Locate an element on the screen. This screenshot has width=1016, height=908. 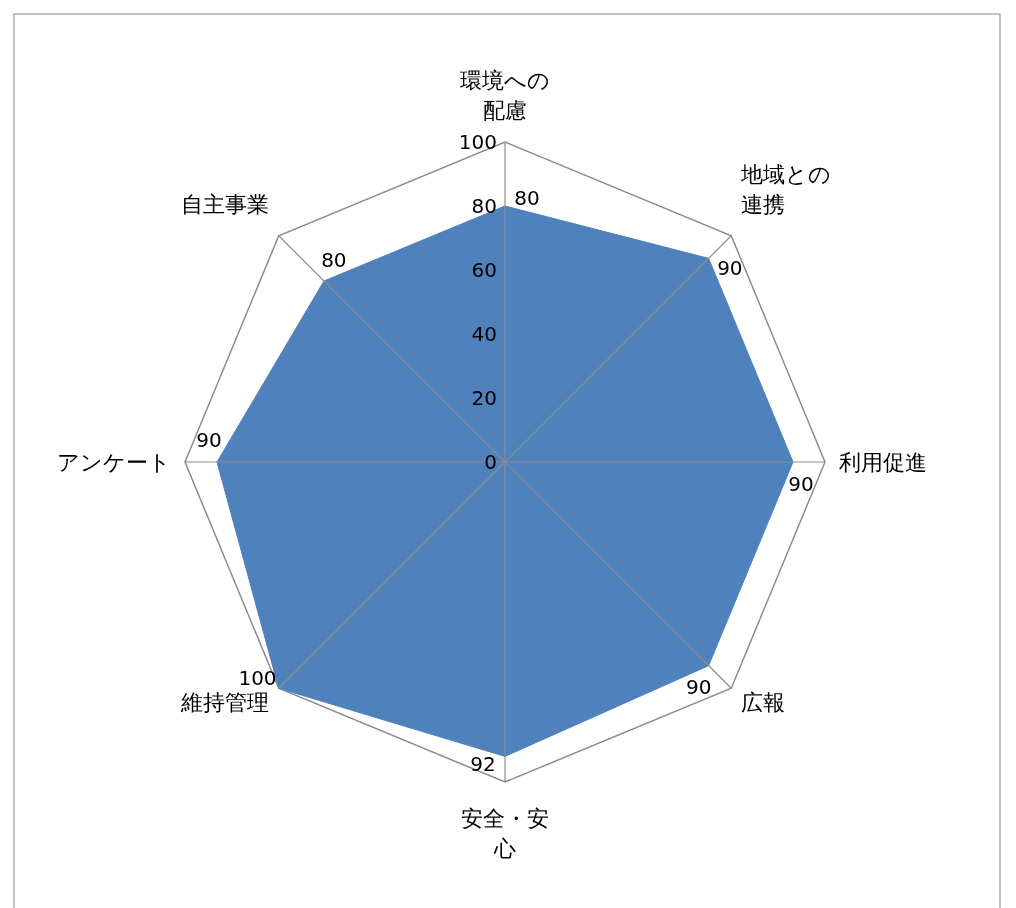
spoke-label: 地域との連携 is located at coordinates (786, 189).